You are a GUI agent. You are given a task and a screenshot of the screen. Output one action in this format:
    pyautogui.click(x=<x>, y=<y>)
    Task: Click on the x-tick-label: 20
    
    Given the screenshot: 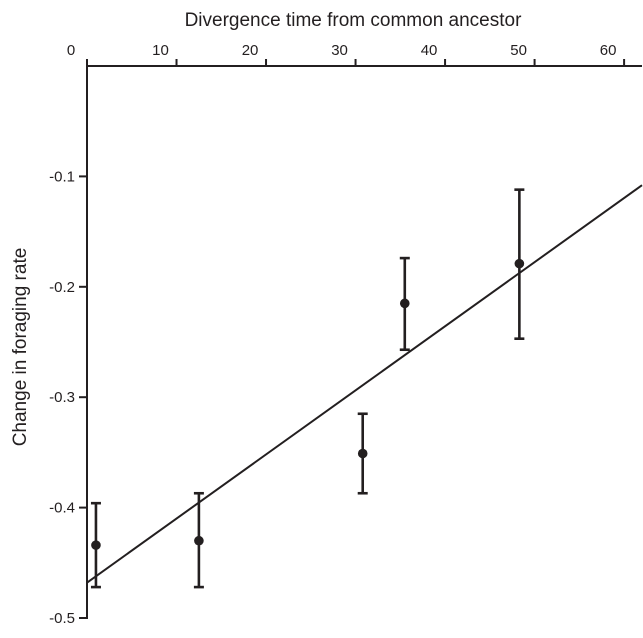 What is the action you would take?
    pyautogui.click(x=250, y=50)
    